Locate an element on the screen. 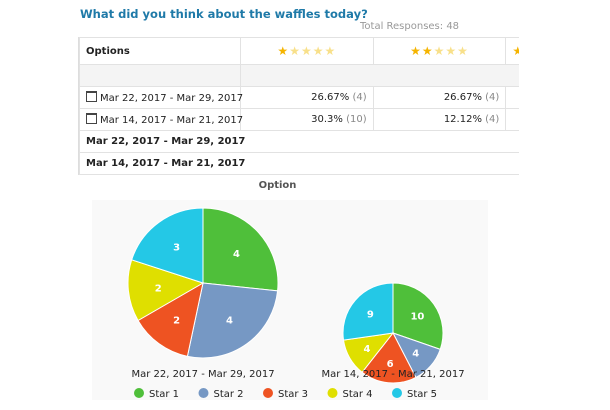  legend-label: Star 3 is located at coordinates (293, 394).